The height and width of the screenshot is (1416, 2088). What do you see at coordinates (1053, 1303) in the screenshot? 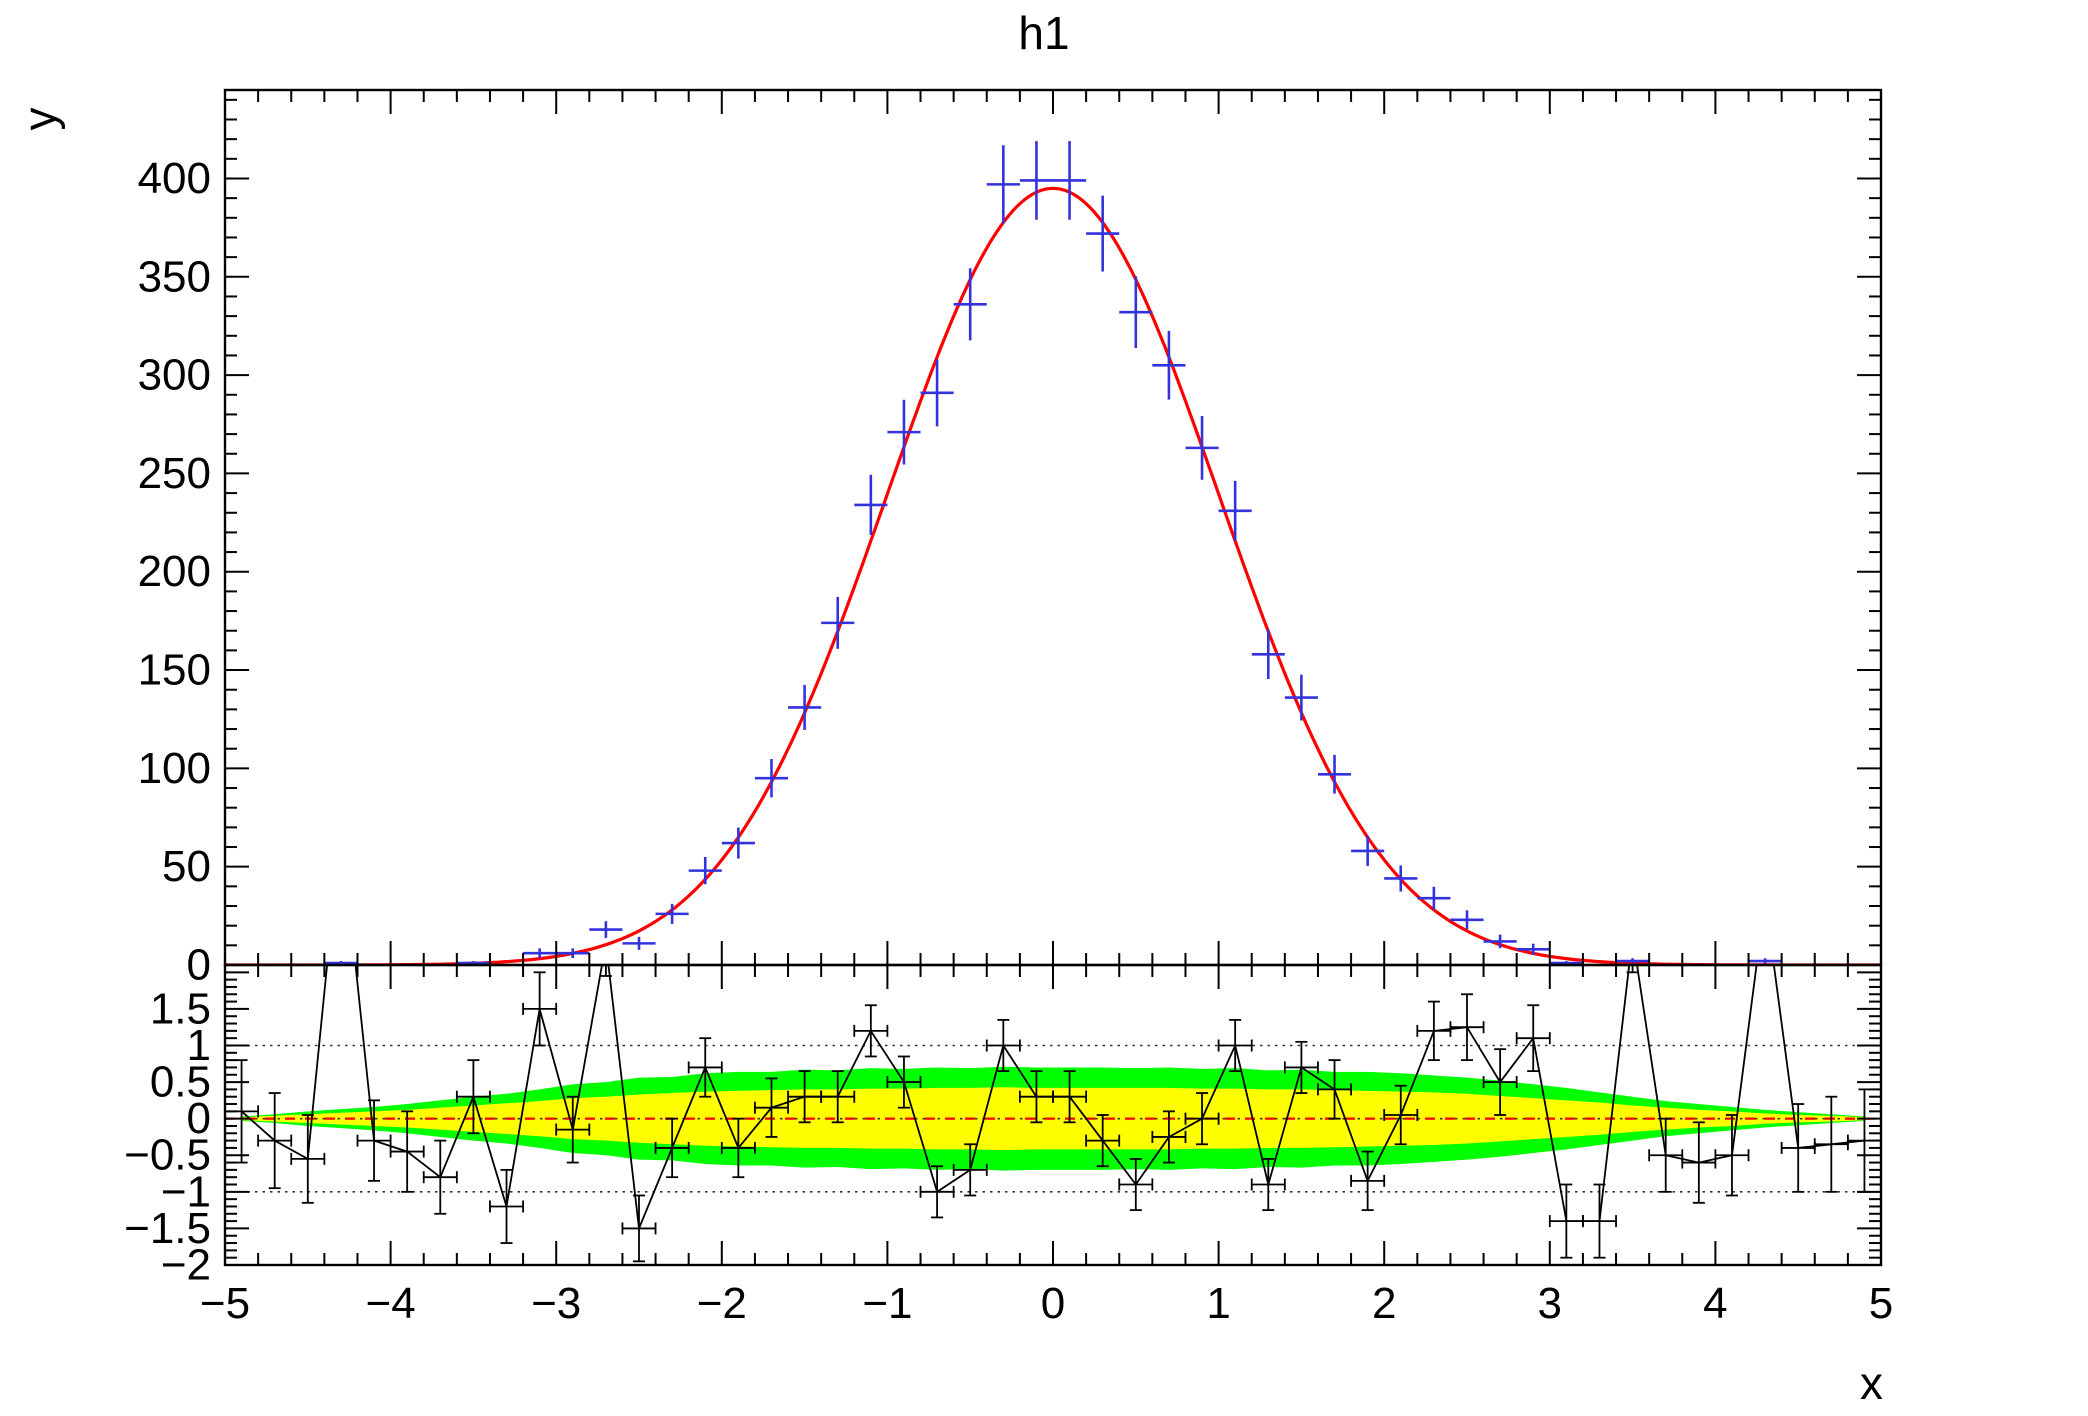
I see `x-tick-label: 0` at bounding box center [1053, 1303].